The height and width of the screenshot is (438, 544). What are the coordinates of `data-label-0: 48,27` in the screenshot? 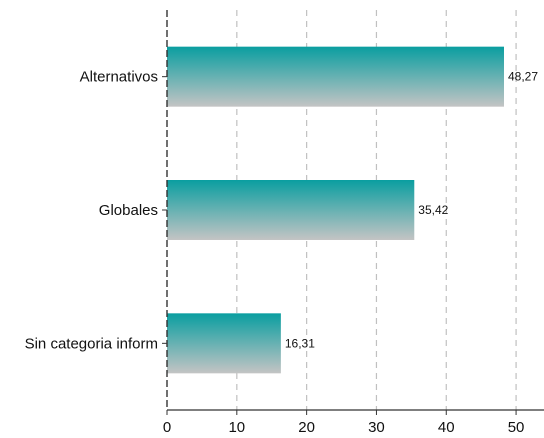 It's located at (523, 77).